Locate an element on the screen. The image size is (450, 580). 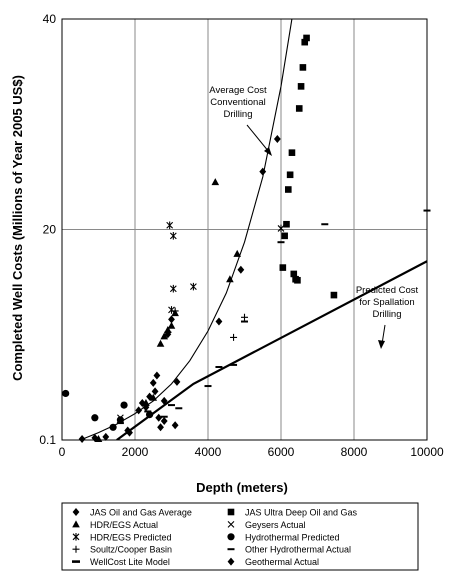
annotation-conventional: Drilling is located at coordinates (237, 114).